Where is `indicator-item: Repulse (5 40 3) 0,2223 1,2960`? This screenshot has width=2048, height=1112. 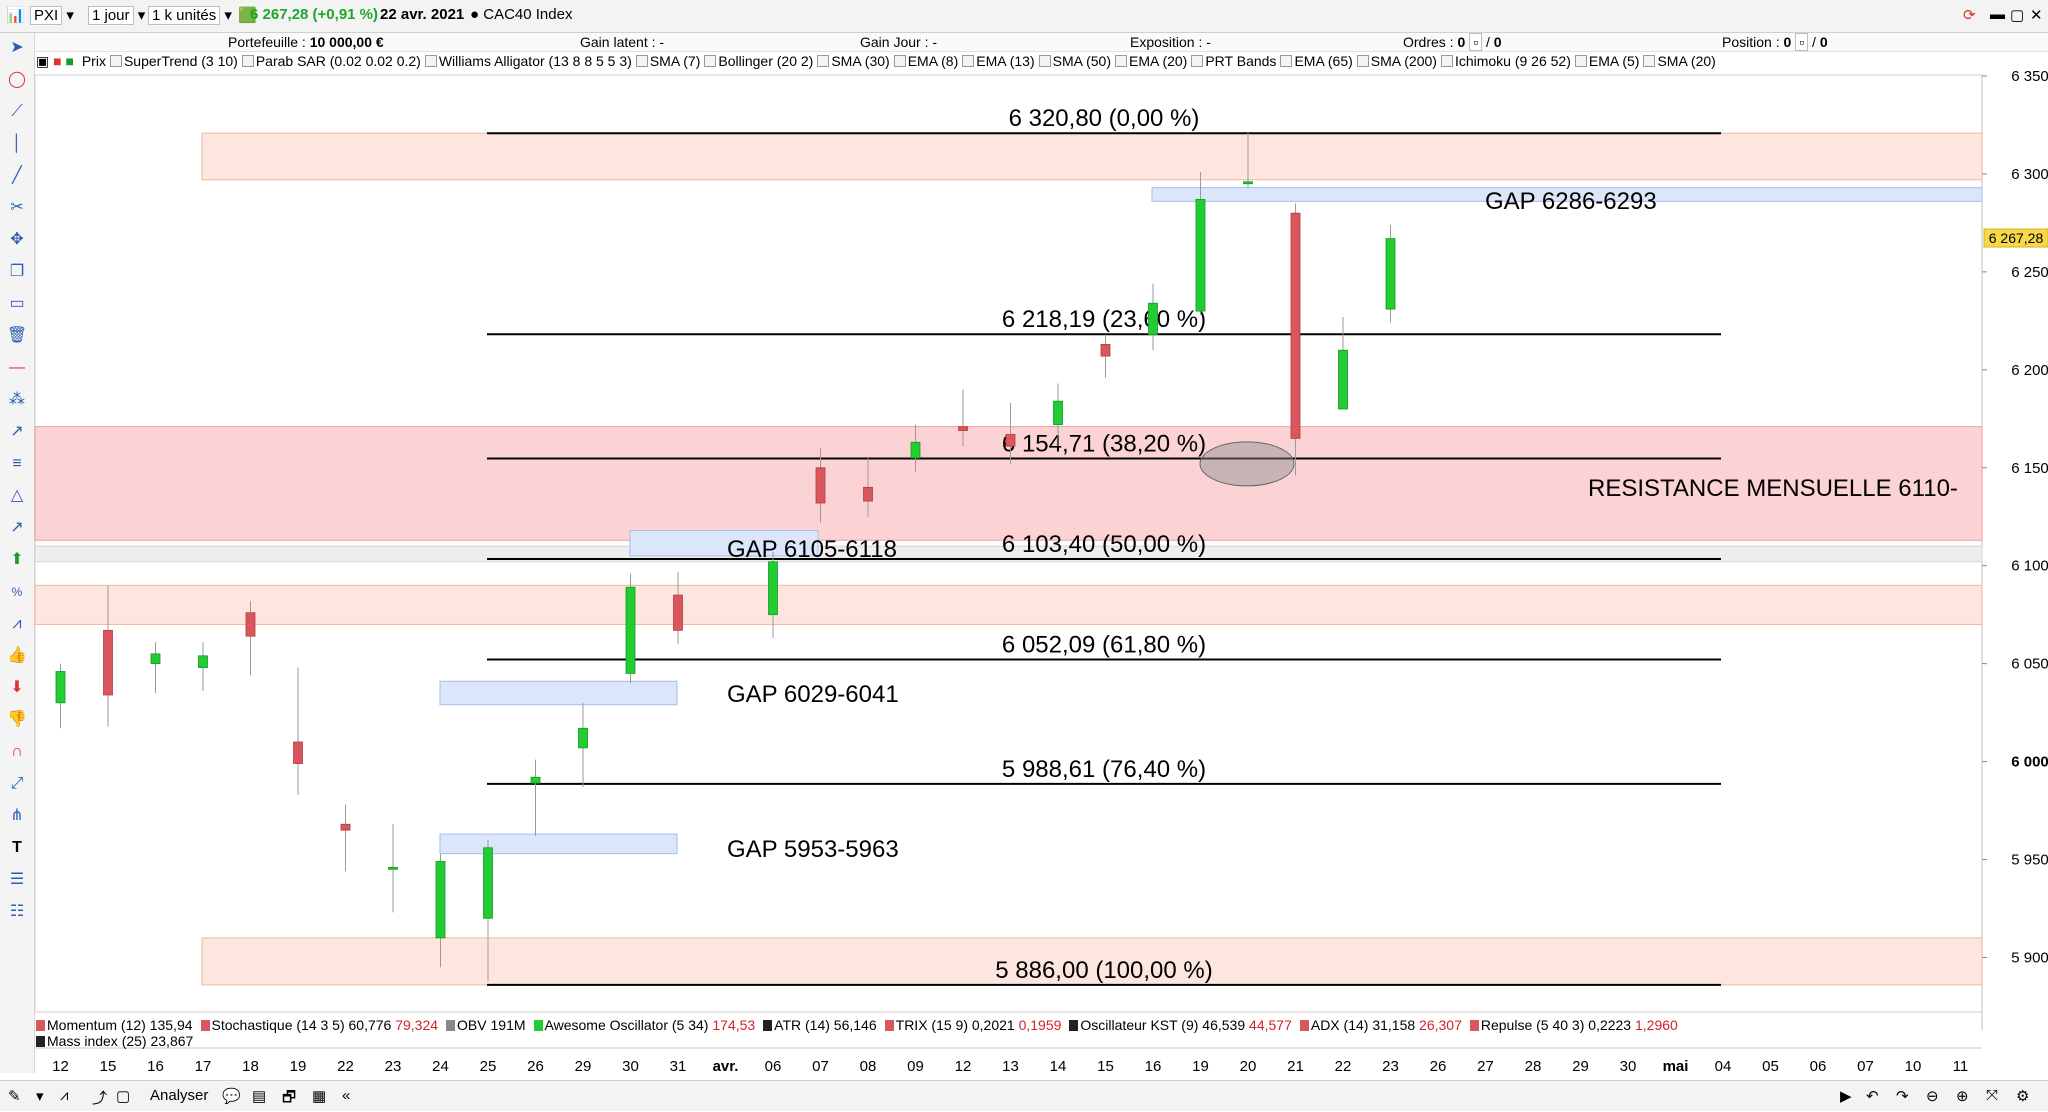
indicator-item: Repulse (5 40 3) 0,2223 1,2960 is located at coordinates (1573, 1025).